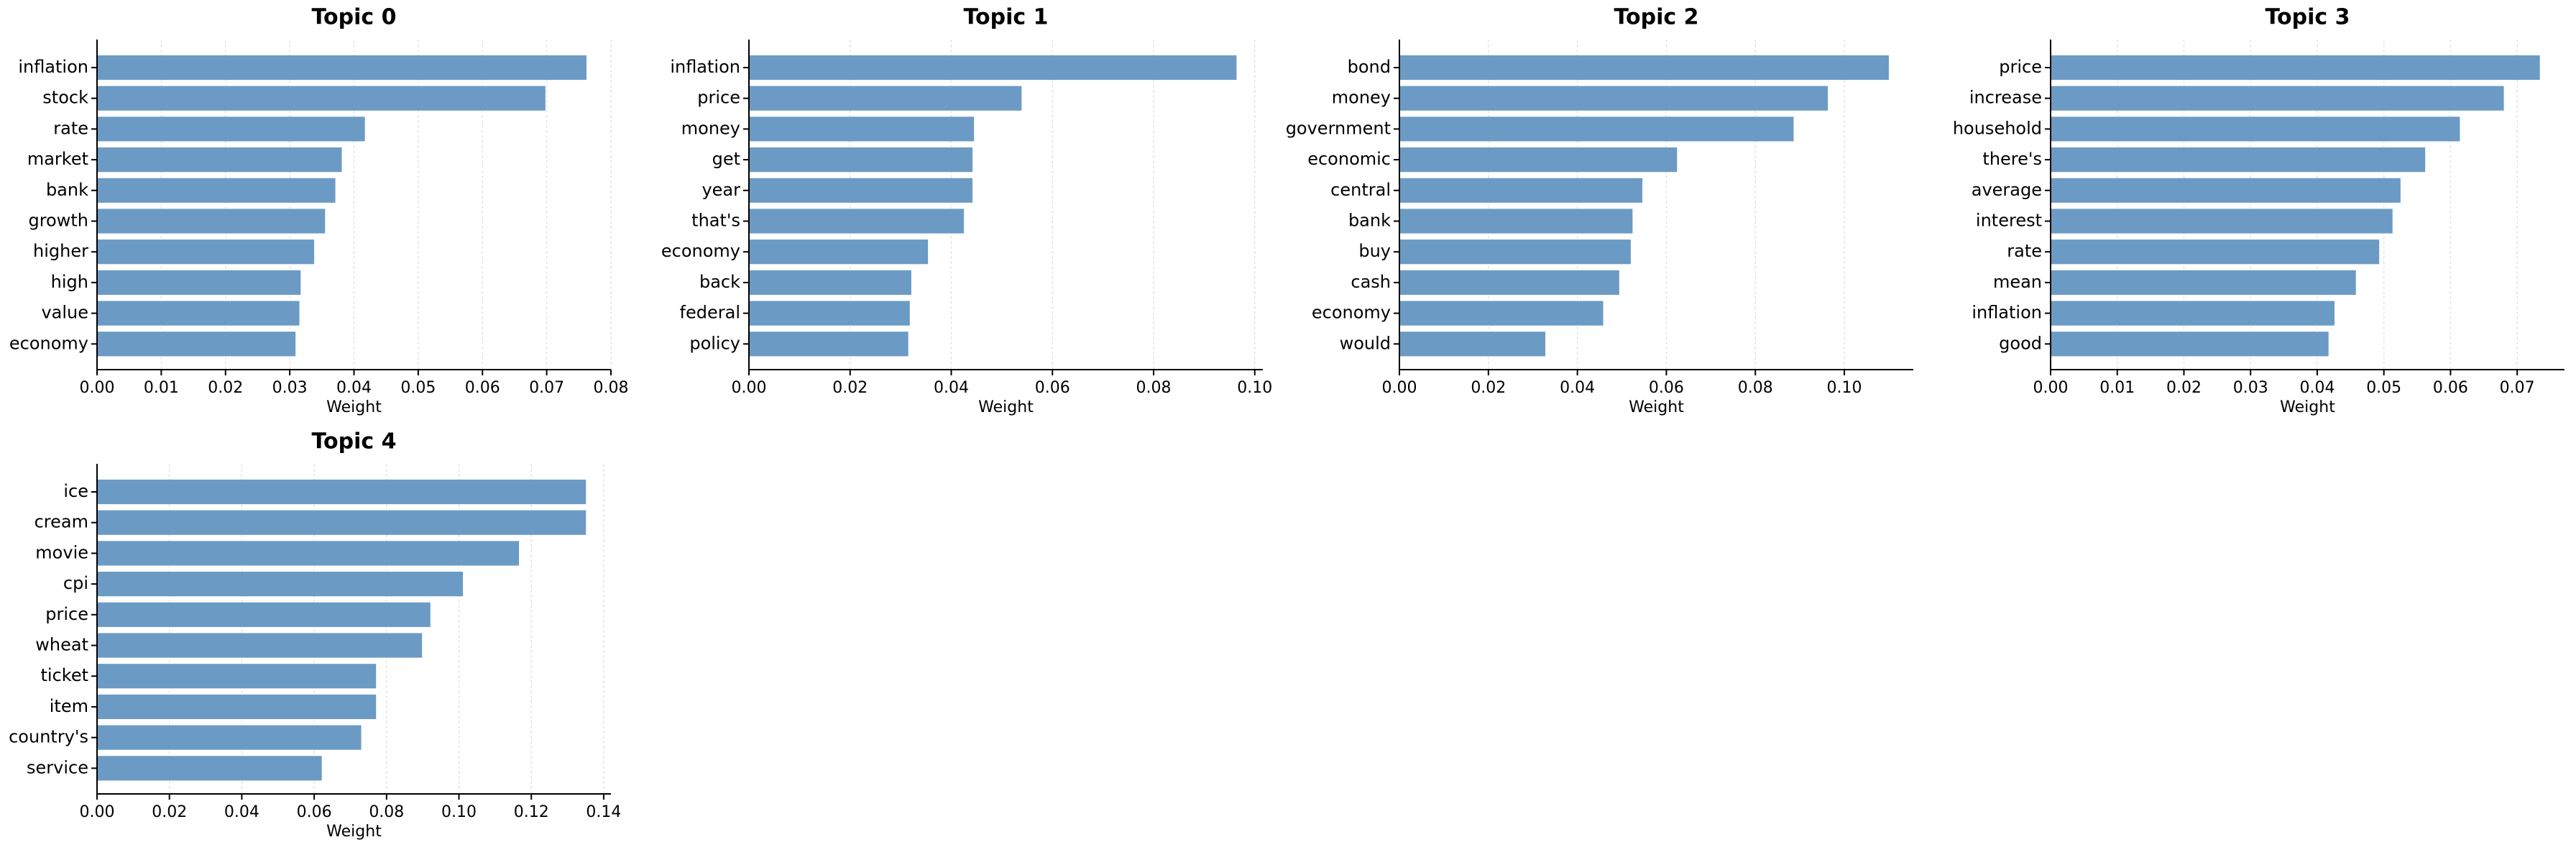  Describe the element at coordinates (2024, 251) in the screenshot. I see `y-tick-label: rate` at that location.